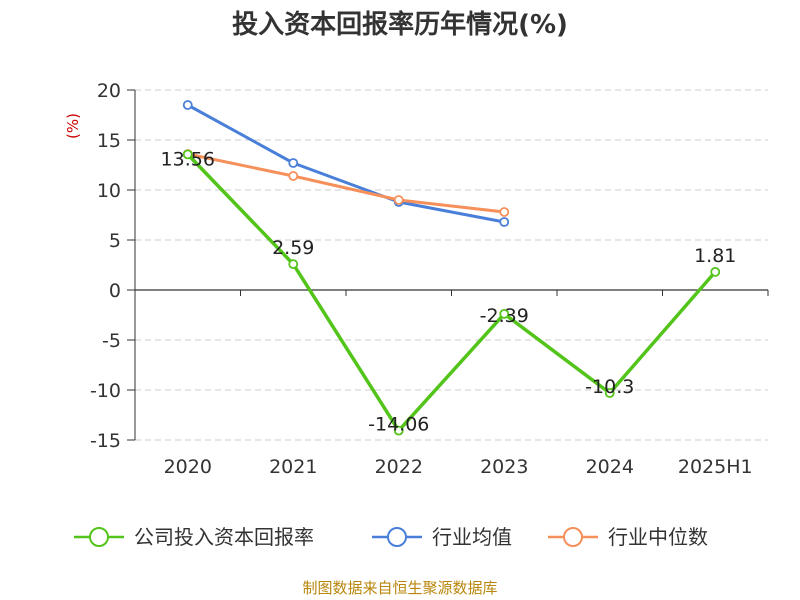 This screenshot has height=600, width=800. Describe the element at coordinates (293, 467) in the screenshot. I see `x-tick-label: 2021` at that location.